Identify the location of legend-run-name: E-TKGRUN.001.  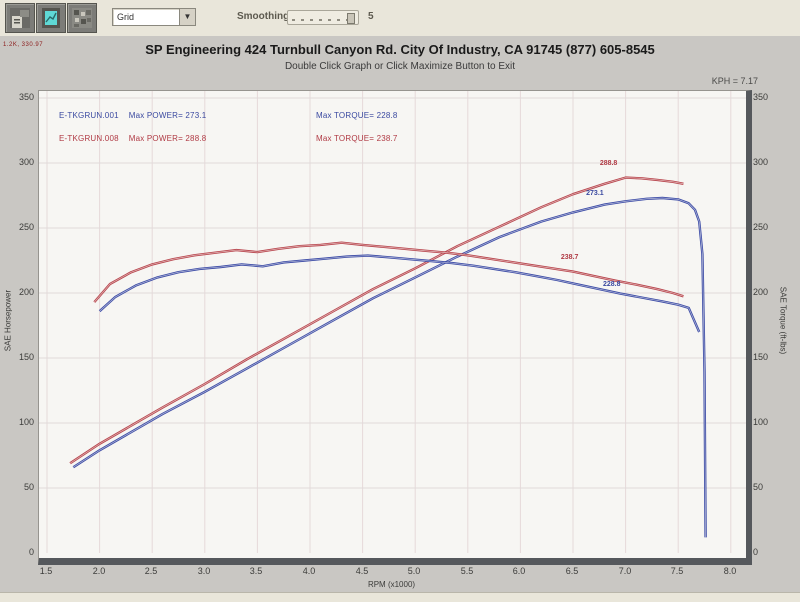
(89, 115).